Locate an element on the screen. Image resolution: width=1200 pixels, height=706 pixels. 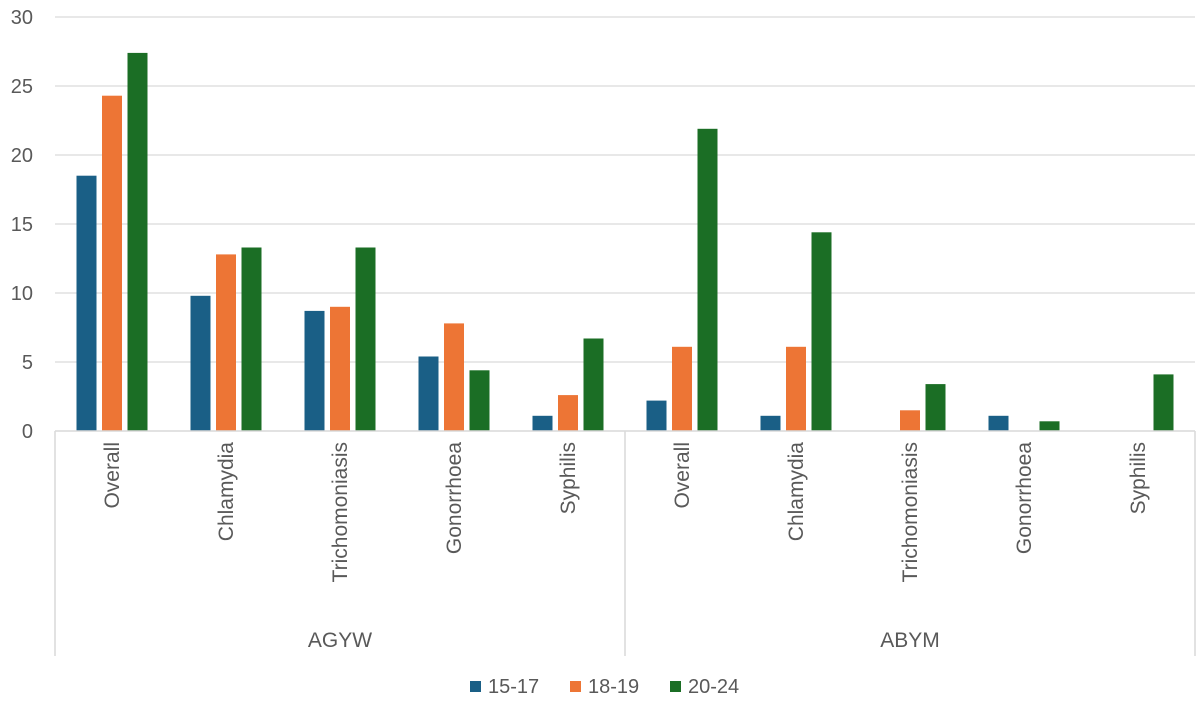
legend-item: 18-19 is located at coordinates (604, 687).